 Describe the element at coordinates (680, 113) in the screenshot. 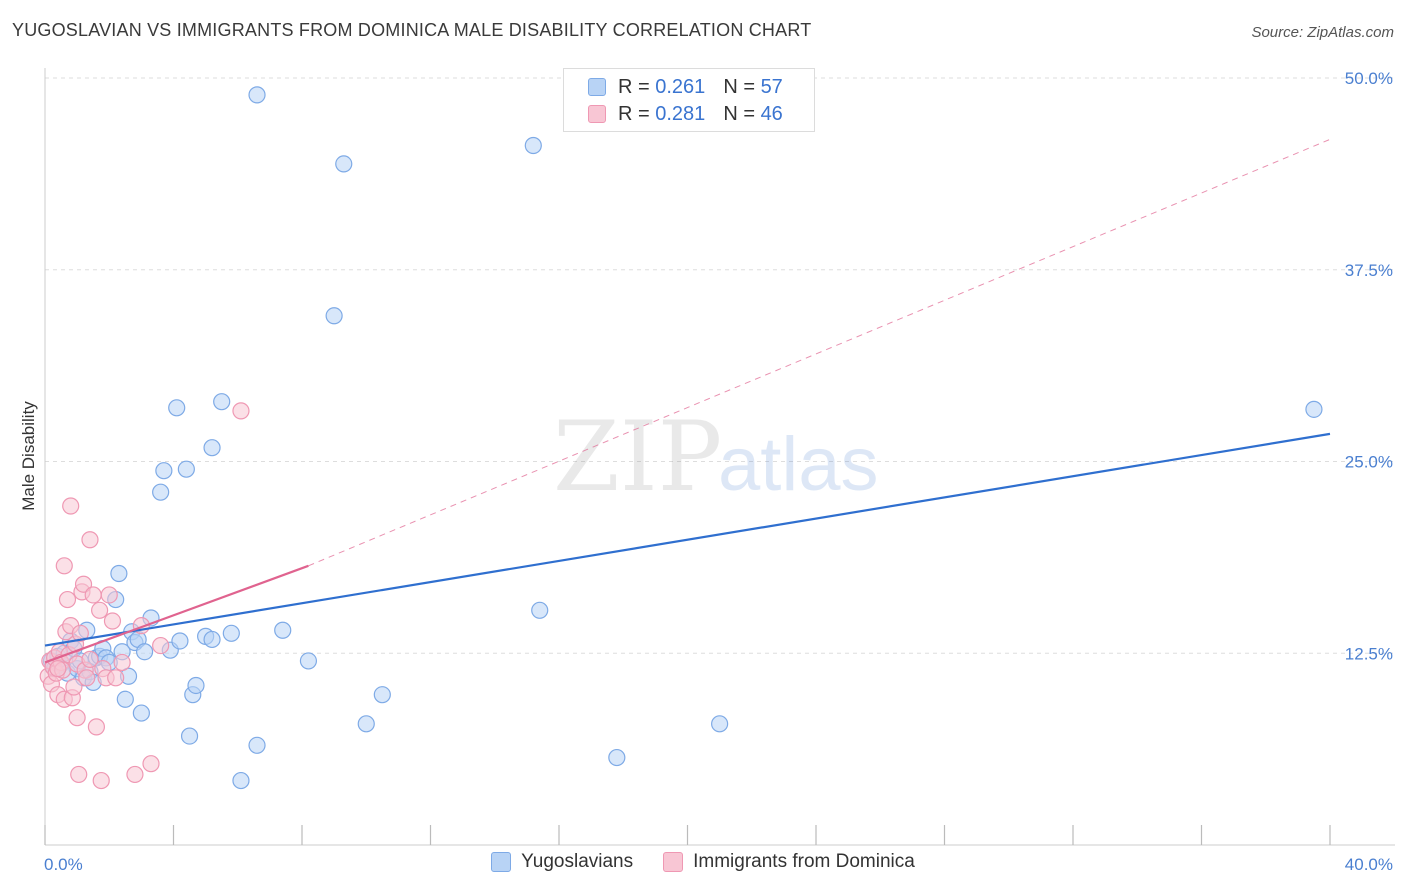

I see `legend-r-value: 0.281` at that location.